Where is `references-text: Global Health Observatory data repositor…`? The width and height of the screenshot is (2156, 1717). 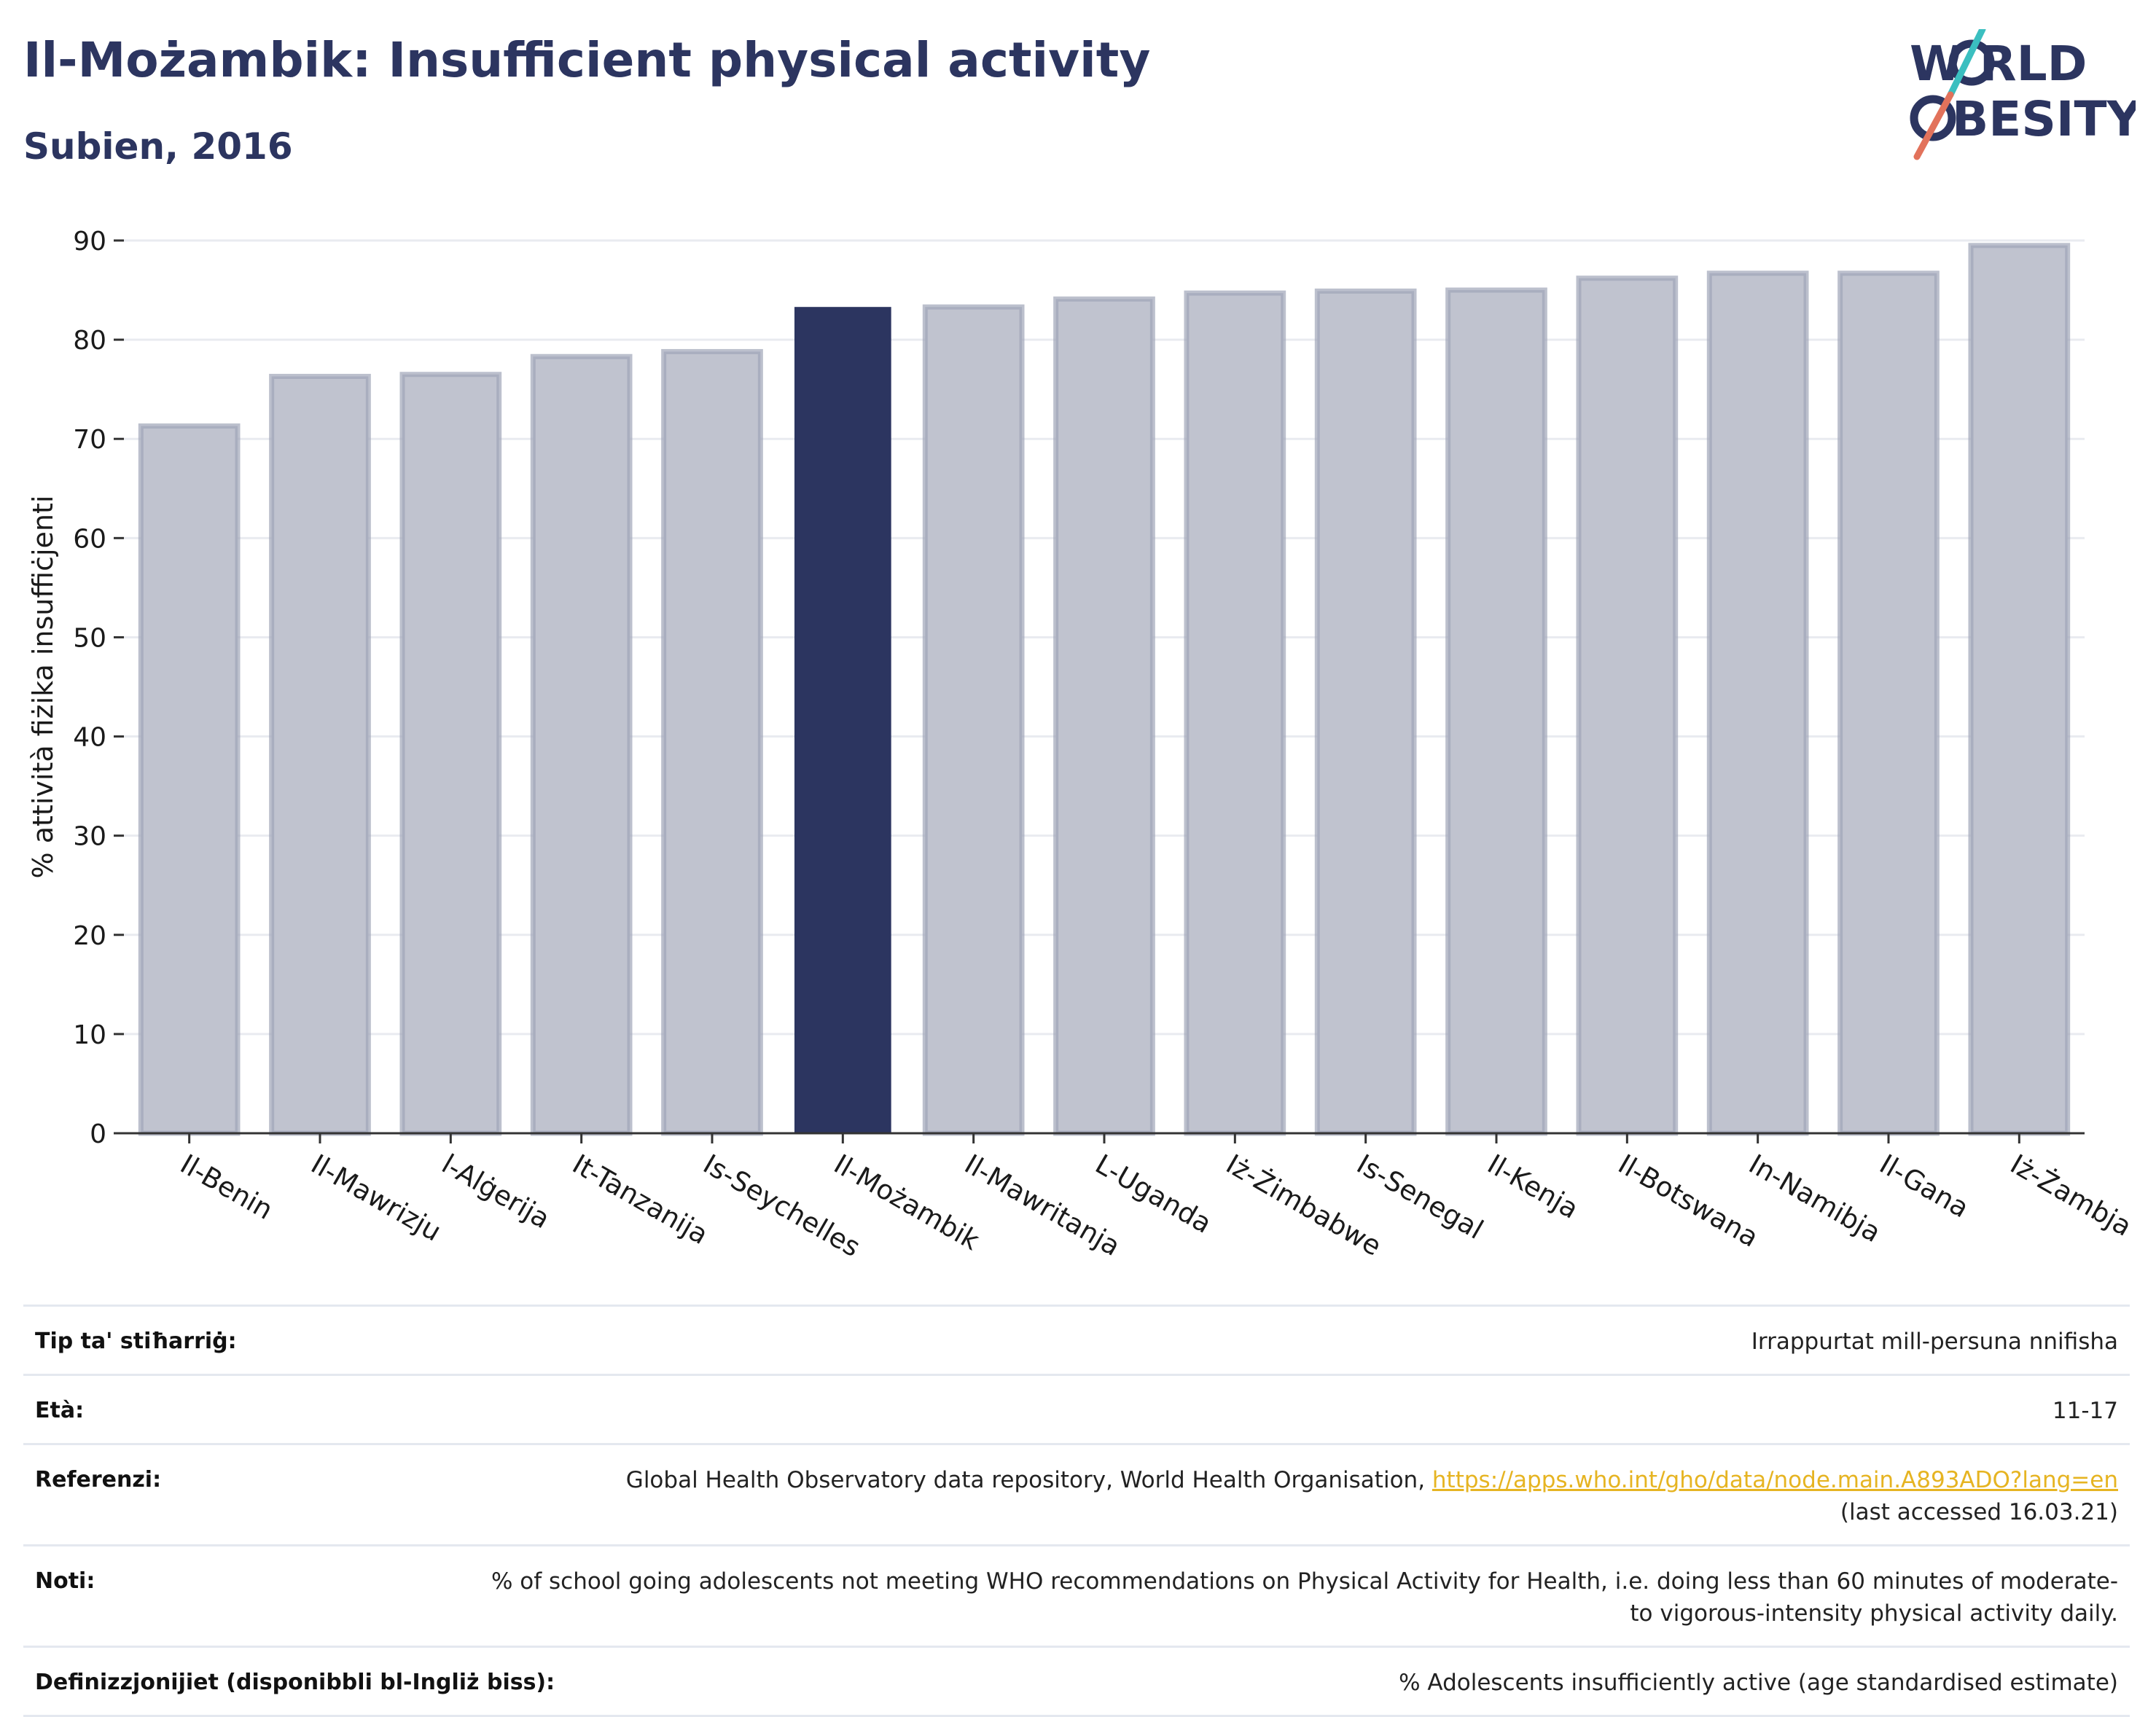 references-text: Global Health Observatory data repositor… is located at coordinates (1028, 1480).